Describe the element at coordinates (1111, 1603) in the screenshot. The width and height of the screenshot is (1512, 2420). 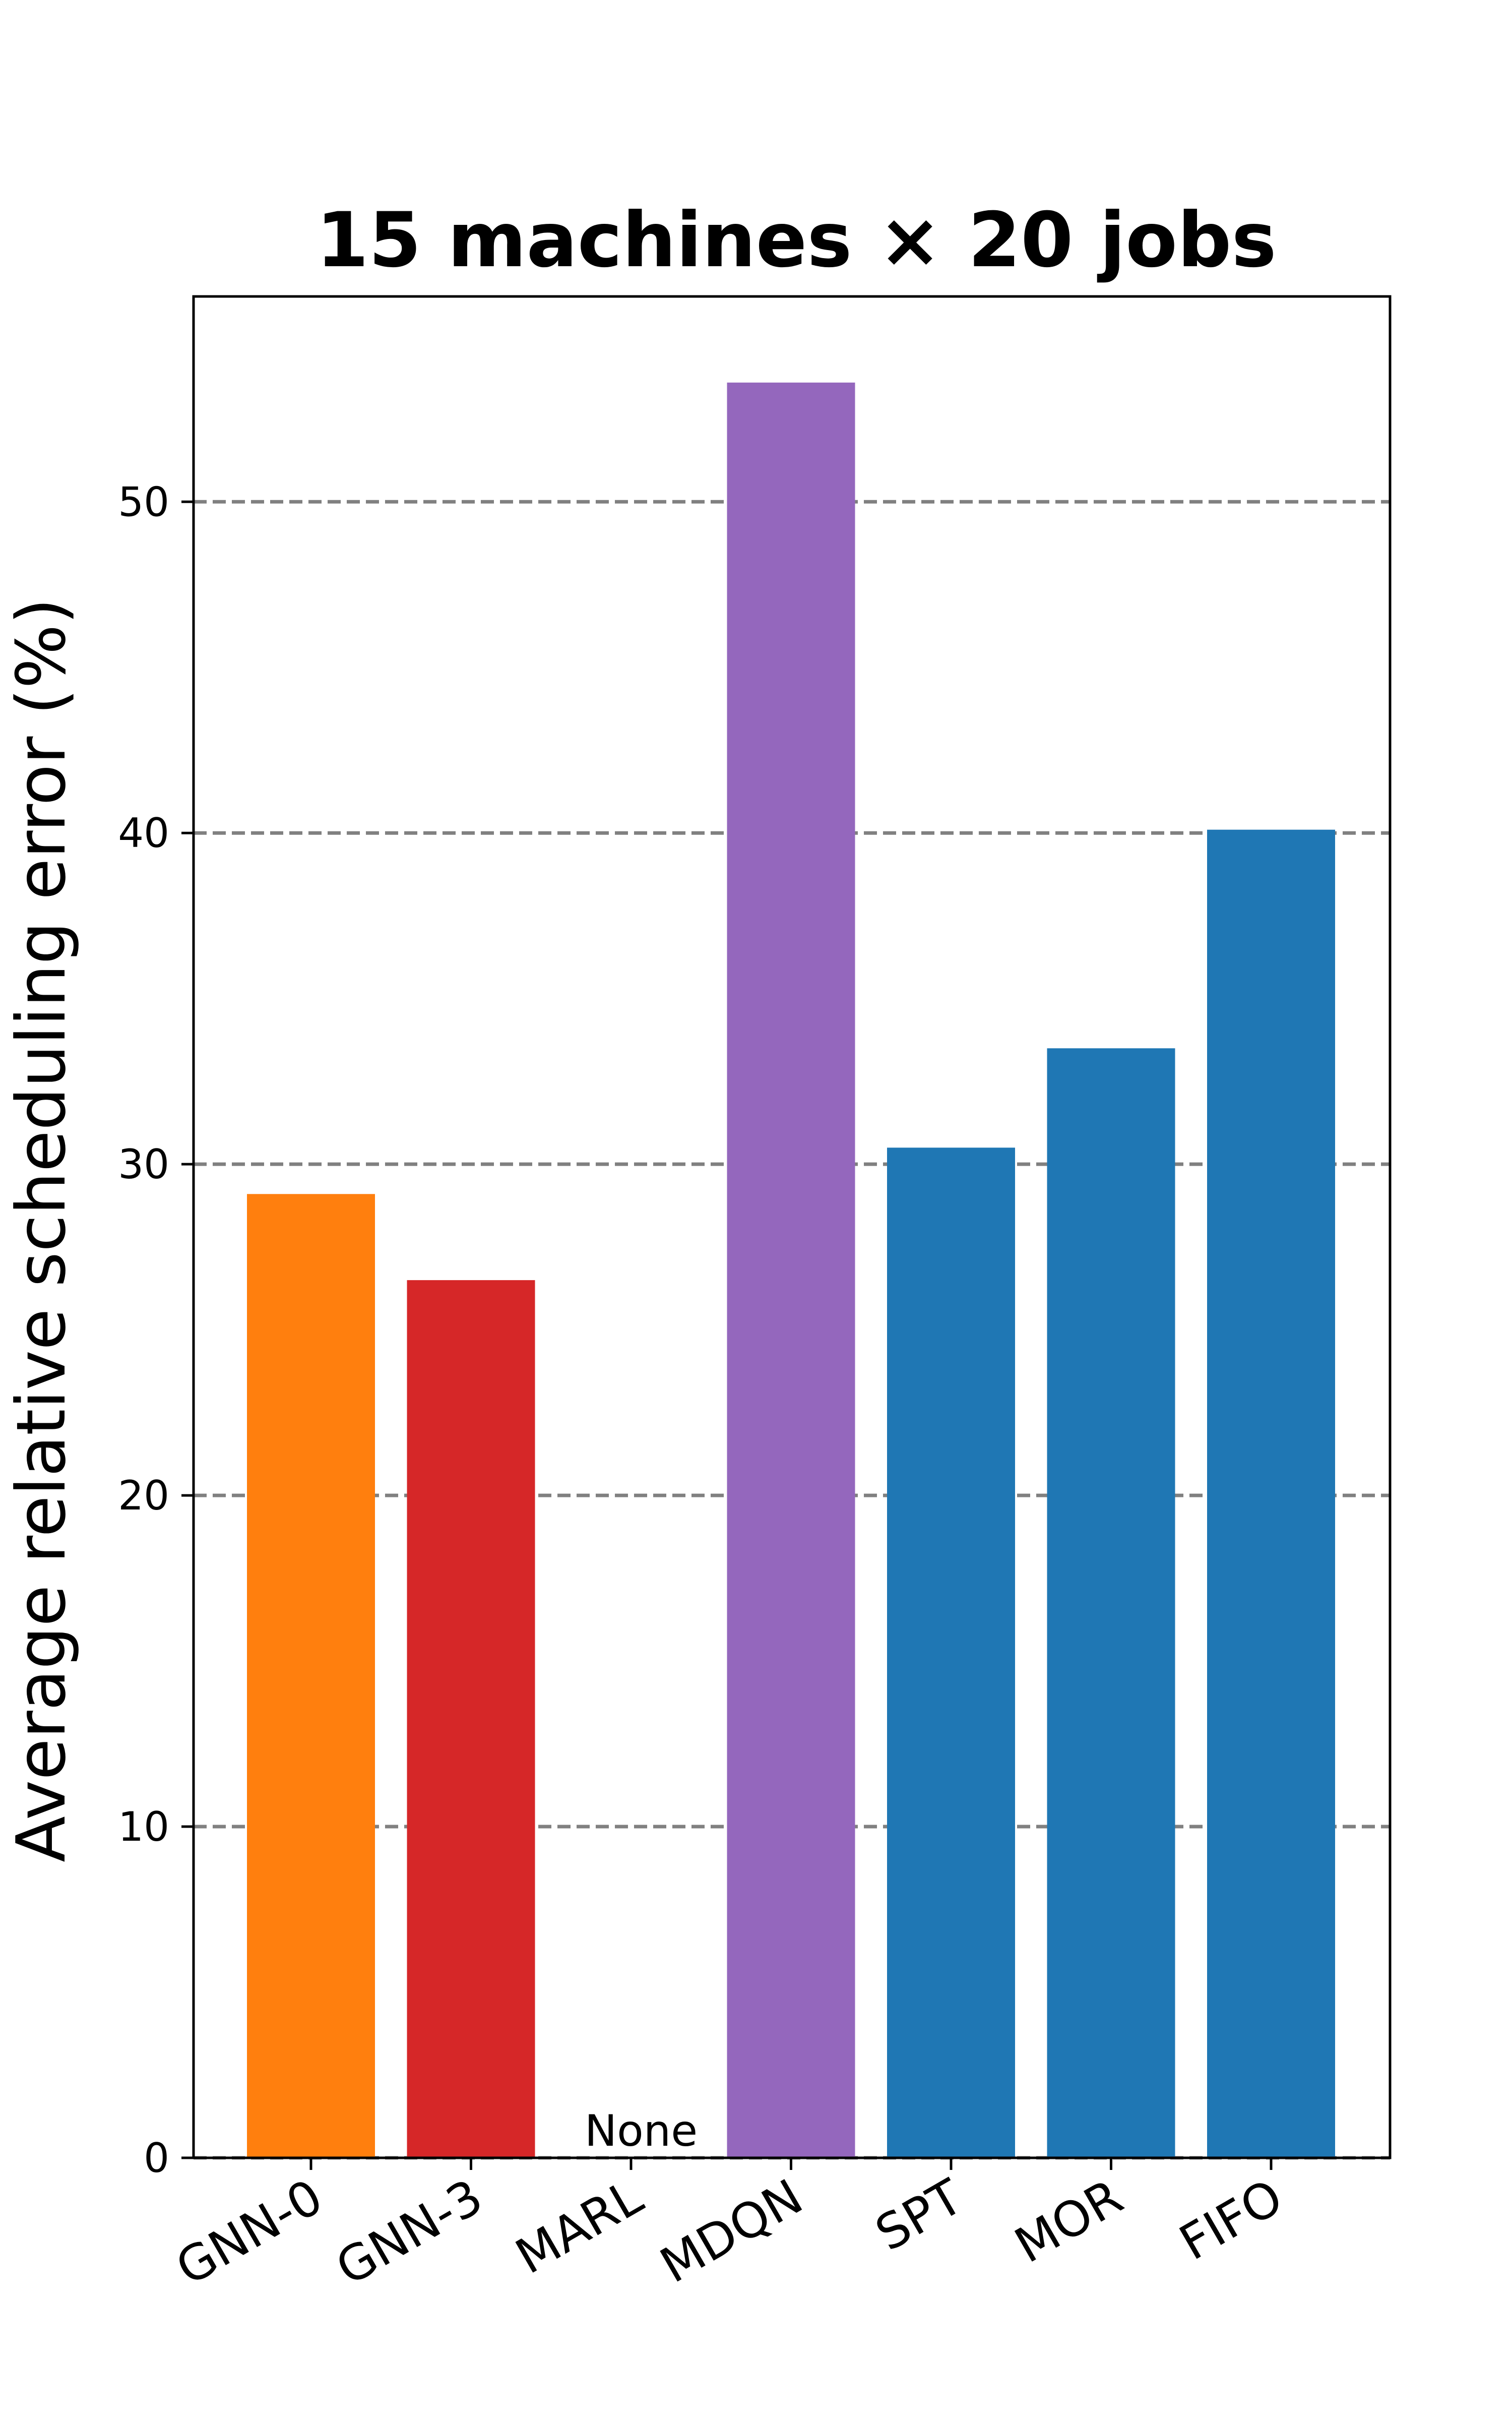
I see `bar-mor` at that location.